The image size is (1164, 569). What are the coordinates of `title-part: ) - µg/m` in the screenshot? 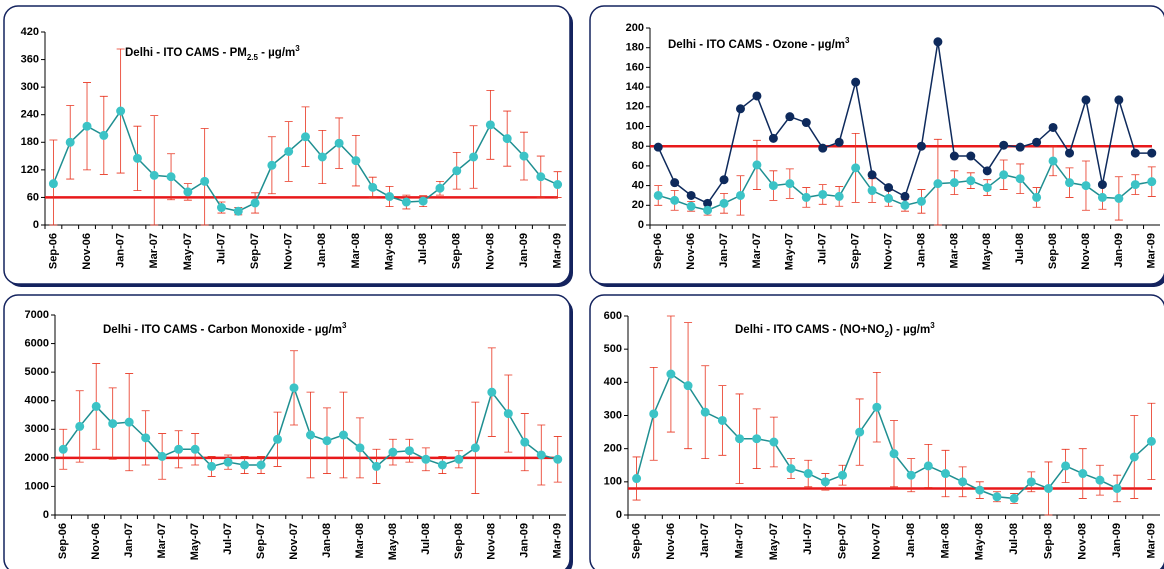 It's located at (909, 330).